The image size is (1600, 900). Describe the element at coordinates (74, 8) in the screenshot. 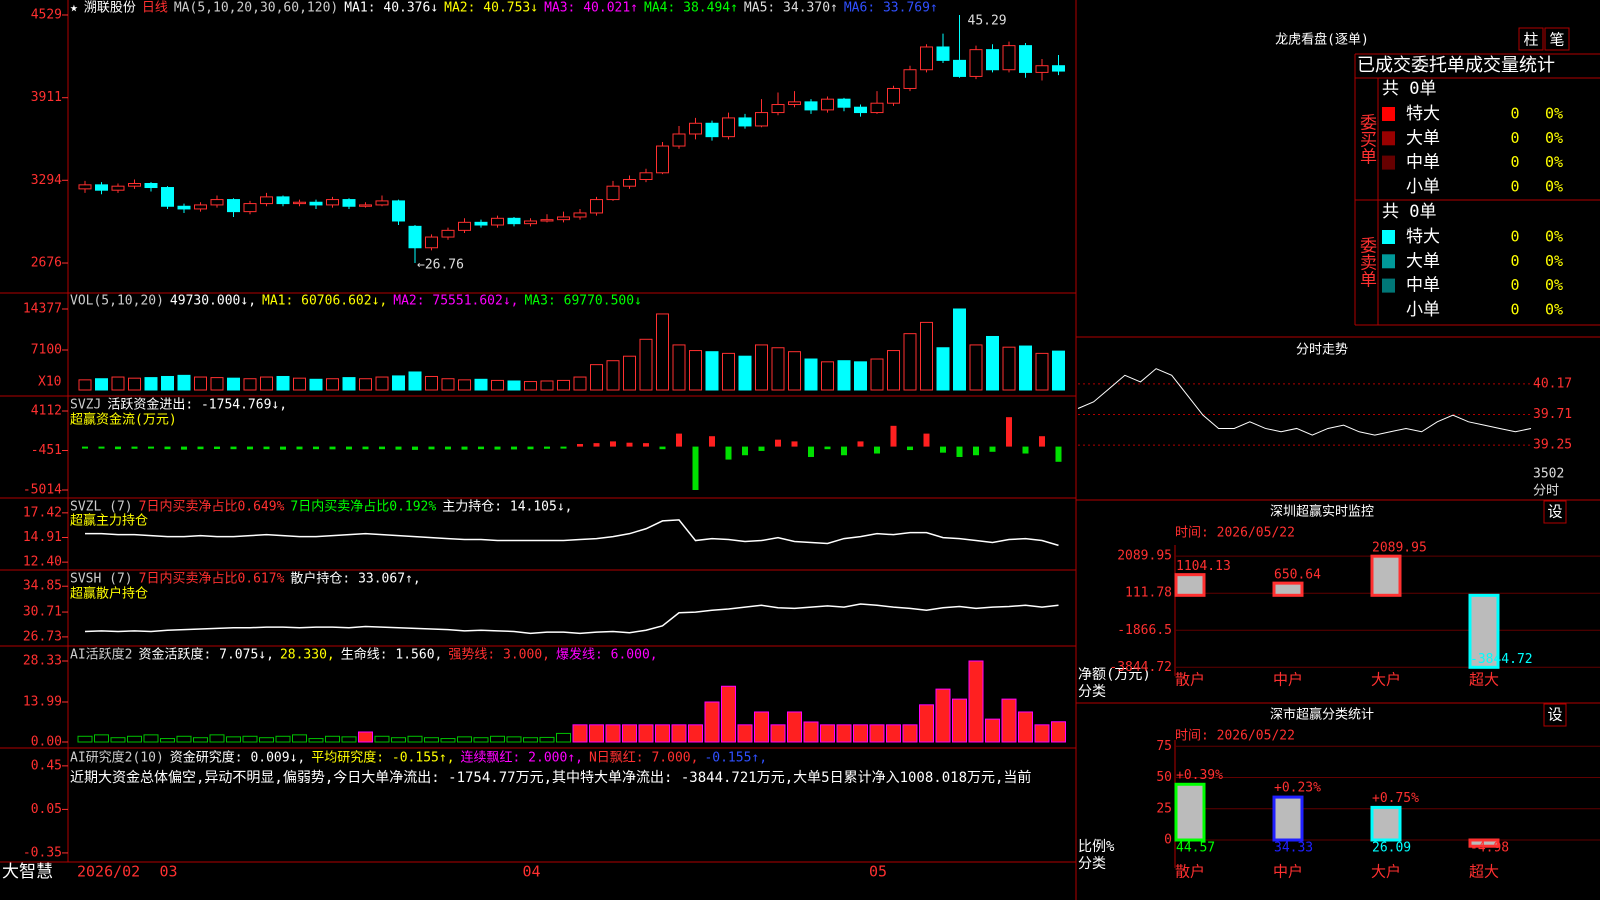

I see `indicator-header: ★` at that location.